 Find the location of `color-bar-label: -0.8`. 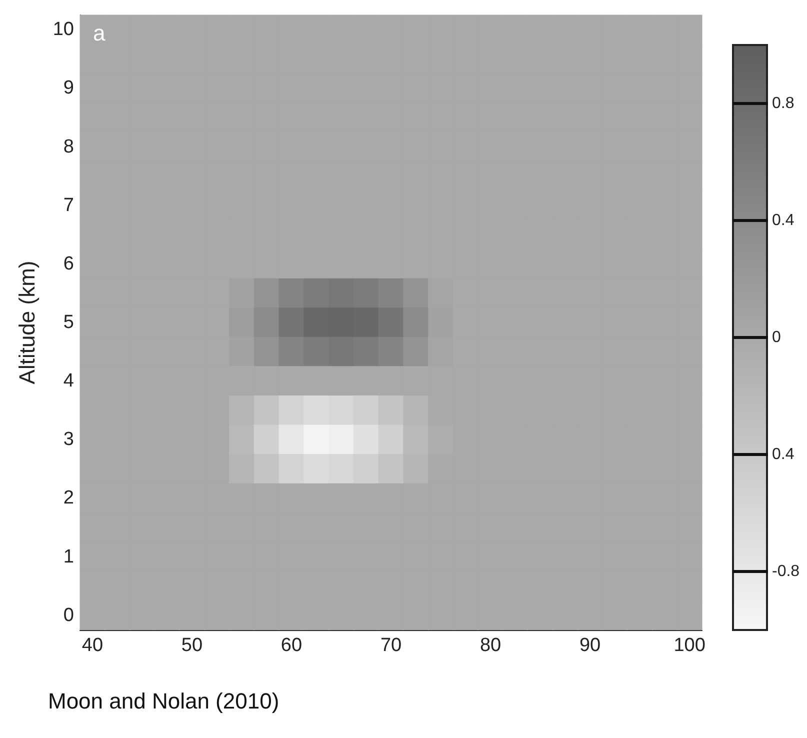

color-bar-label: -0.8 is located at coordinates (786, 571).